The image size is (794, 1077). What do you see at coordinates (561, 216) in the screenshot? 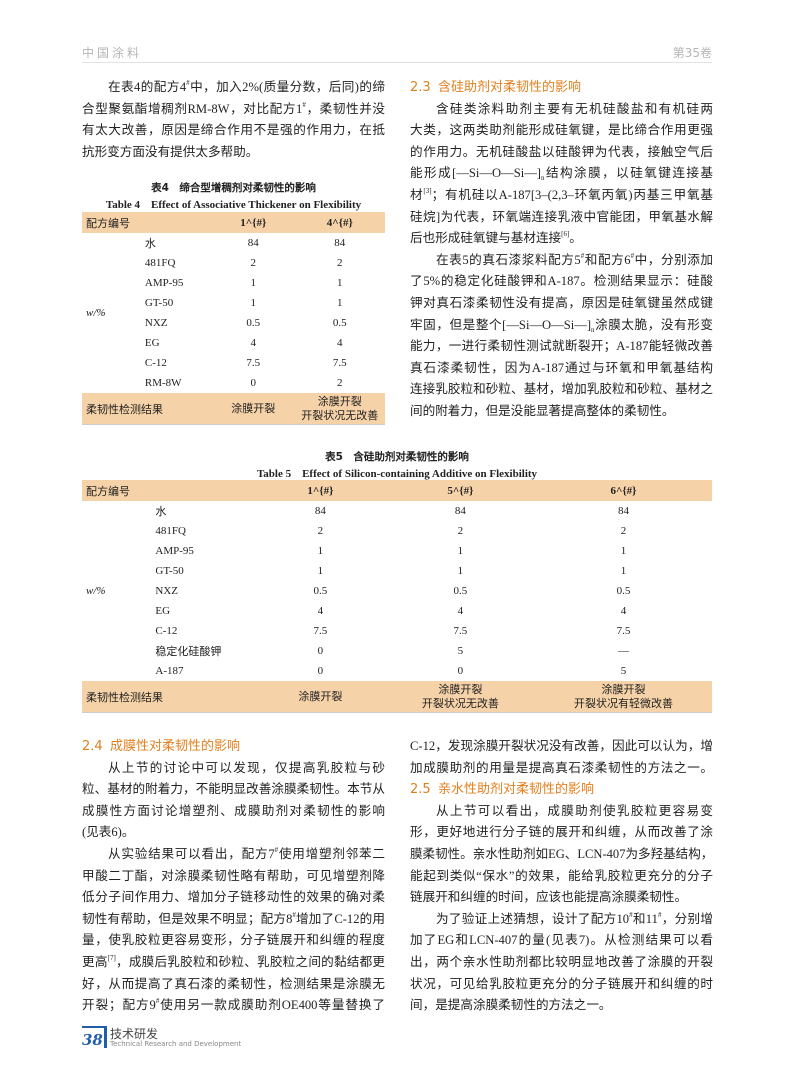
I see `text-line: 硅烷]为代表，环氧端连接乳液中官能团，甲氧基水解` at bounding box center [561, 216].